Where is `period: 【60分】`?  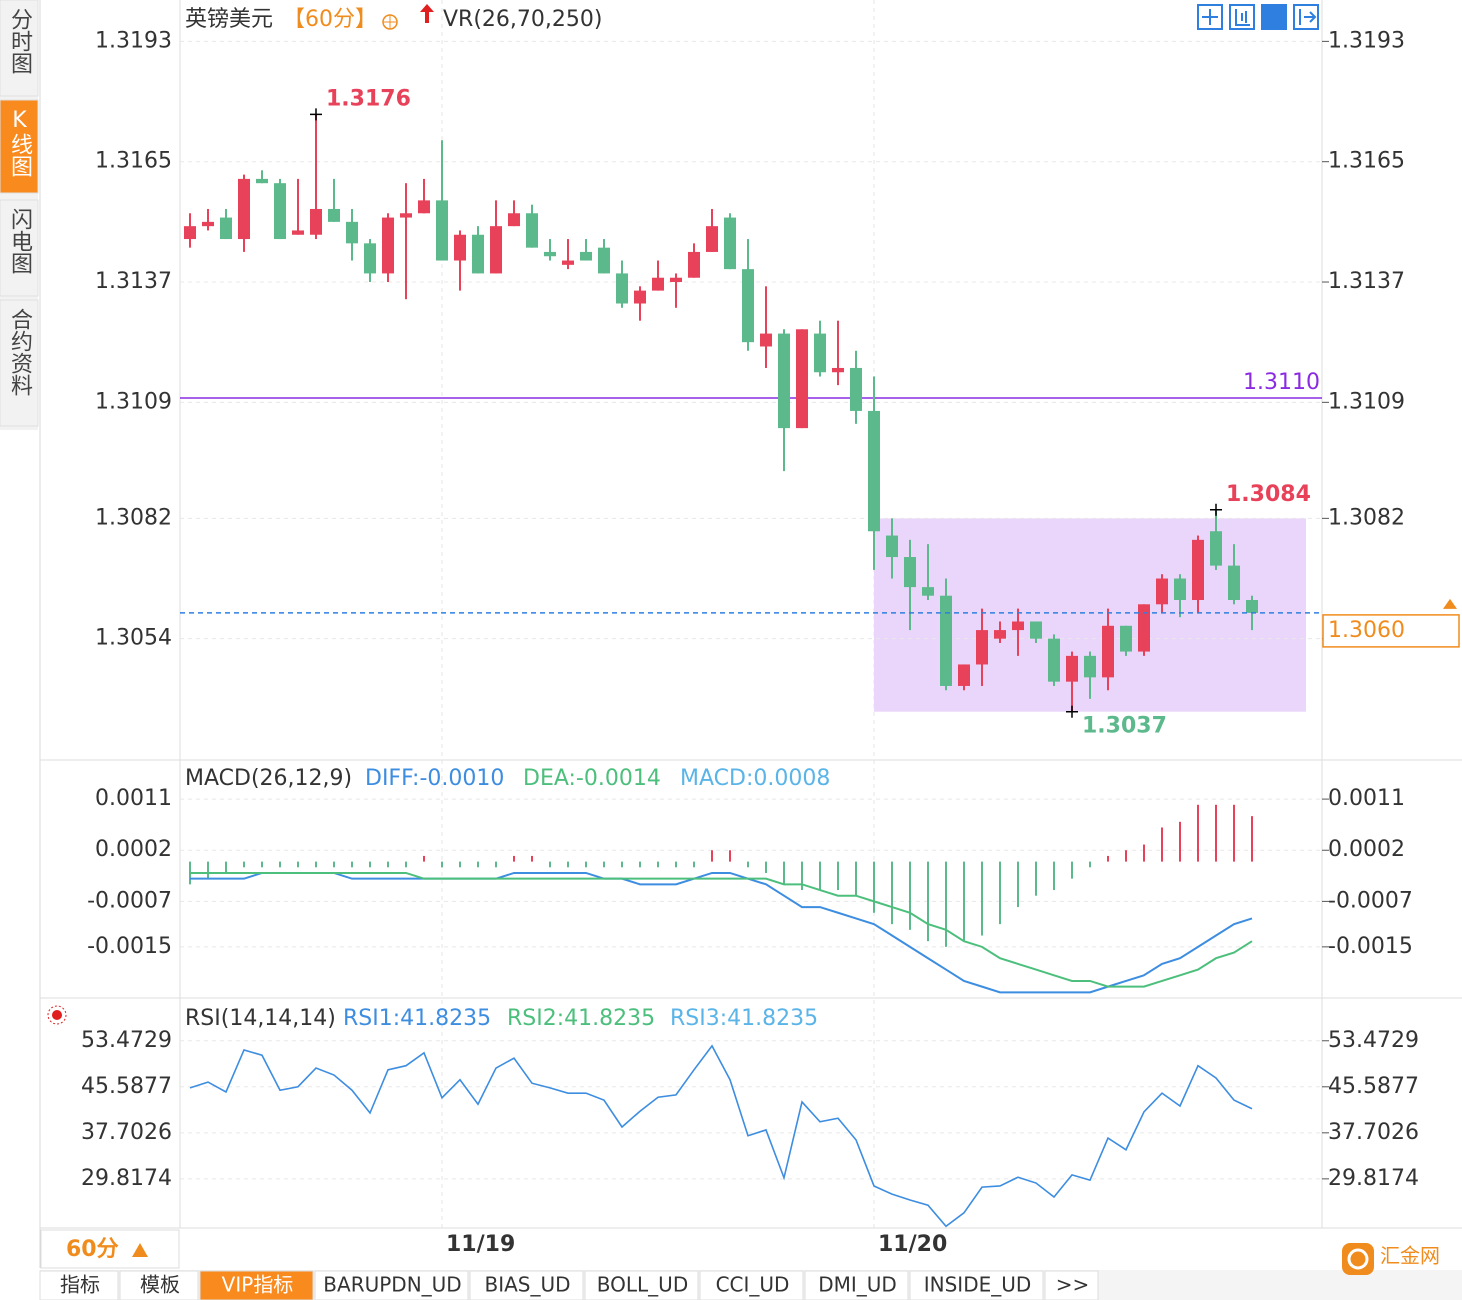
period: 【60分】 is located at coordinates (330, 19).